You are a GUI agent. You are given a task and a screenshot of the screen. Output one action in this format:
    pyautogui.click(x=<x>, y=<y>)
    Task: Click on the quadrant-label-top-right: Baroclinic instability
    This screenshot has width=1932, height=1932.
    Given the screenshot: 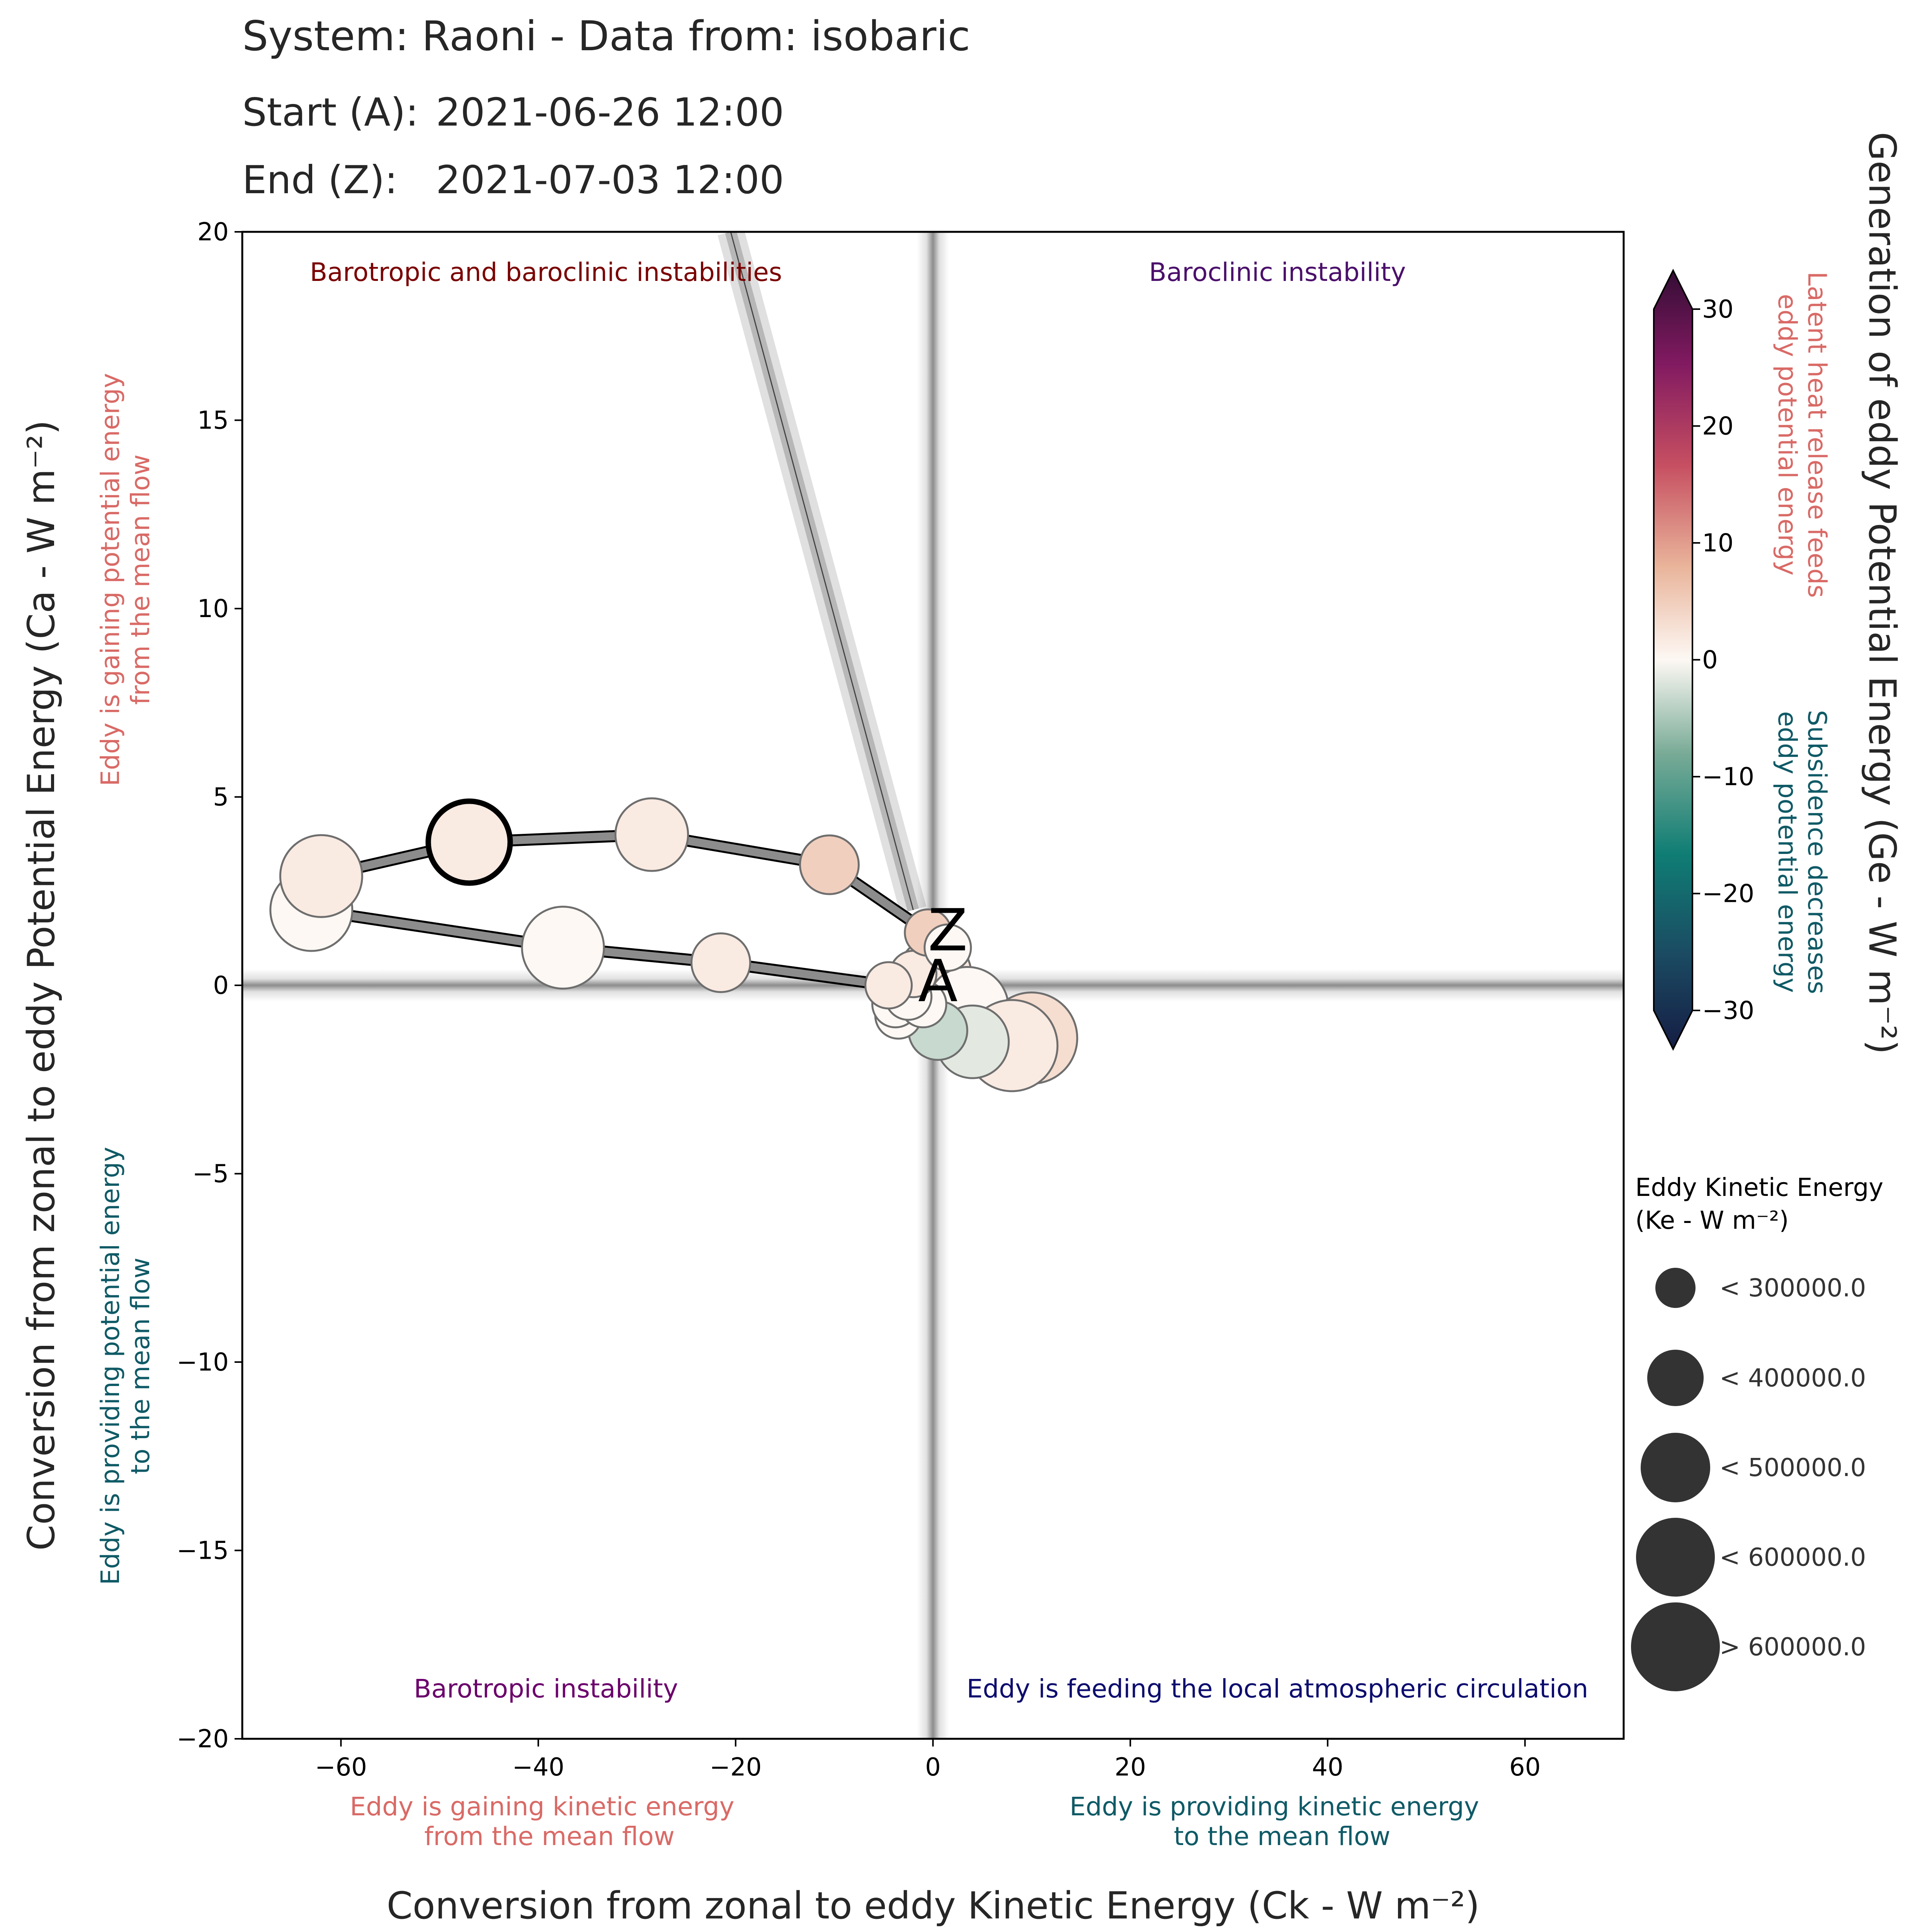 What is the action you would take?
    pyautogui.click(x=1277, y=272)
    